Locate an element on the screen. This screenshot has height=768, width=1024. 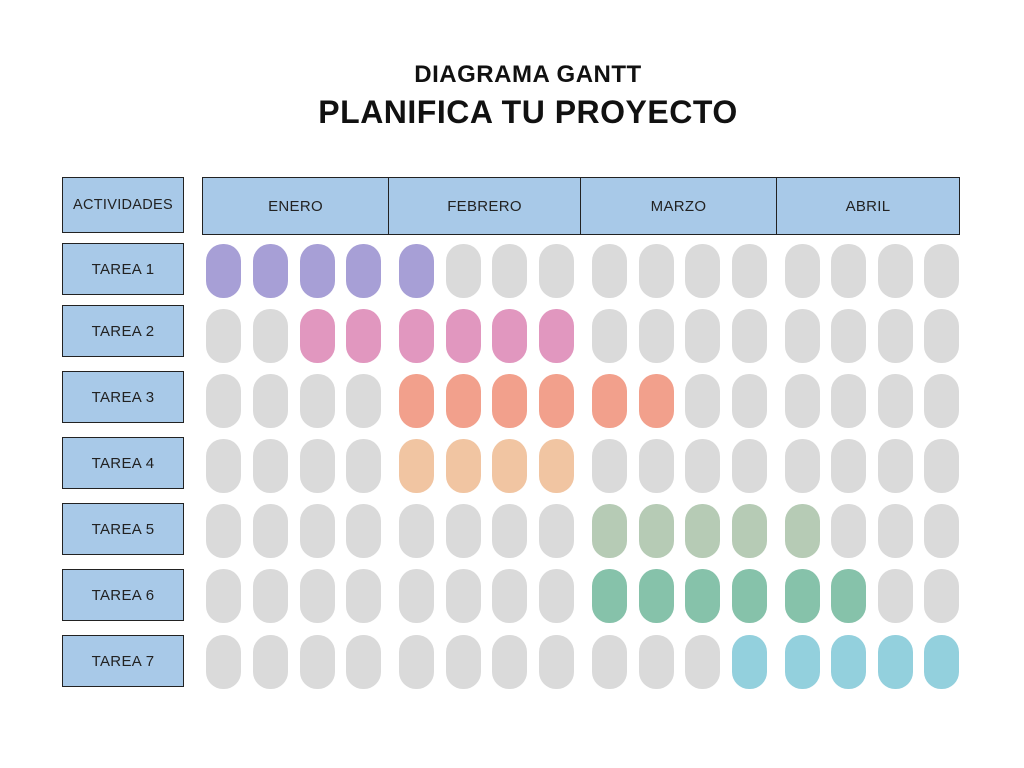
month-header-febrero: FEBRERO is located at coordinates (485, 206).